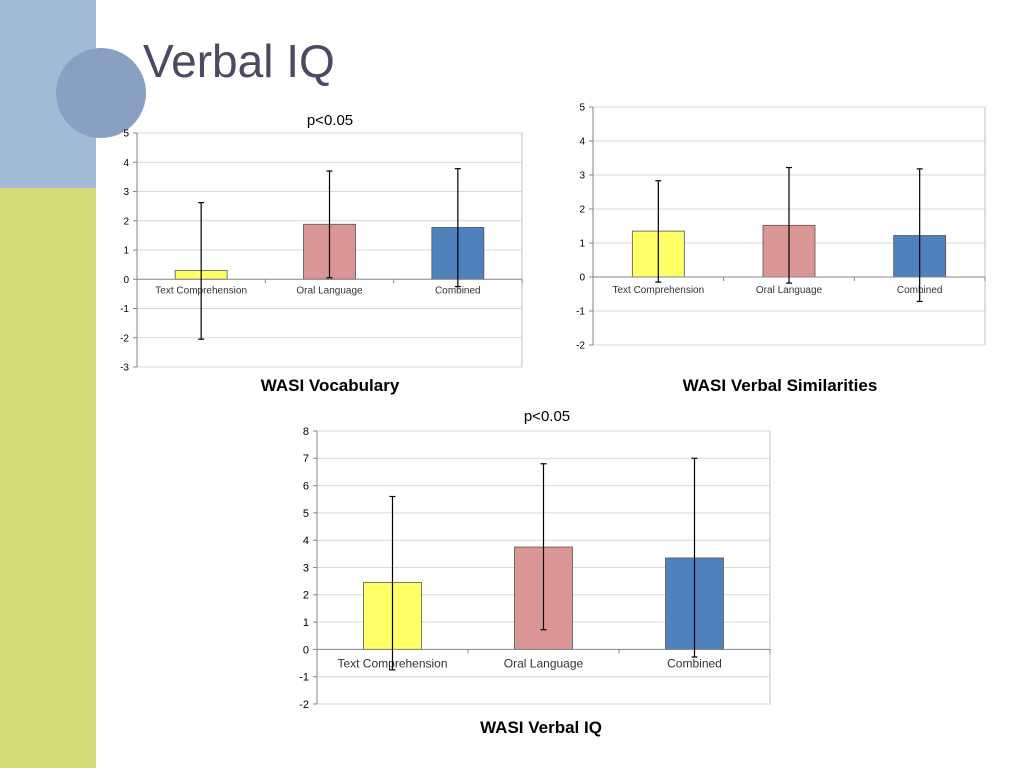 The height and width of the screenshot is (768, 1024). I want to click on decorative-circle, so click(101, 93).